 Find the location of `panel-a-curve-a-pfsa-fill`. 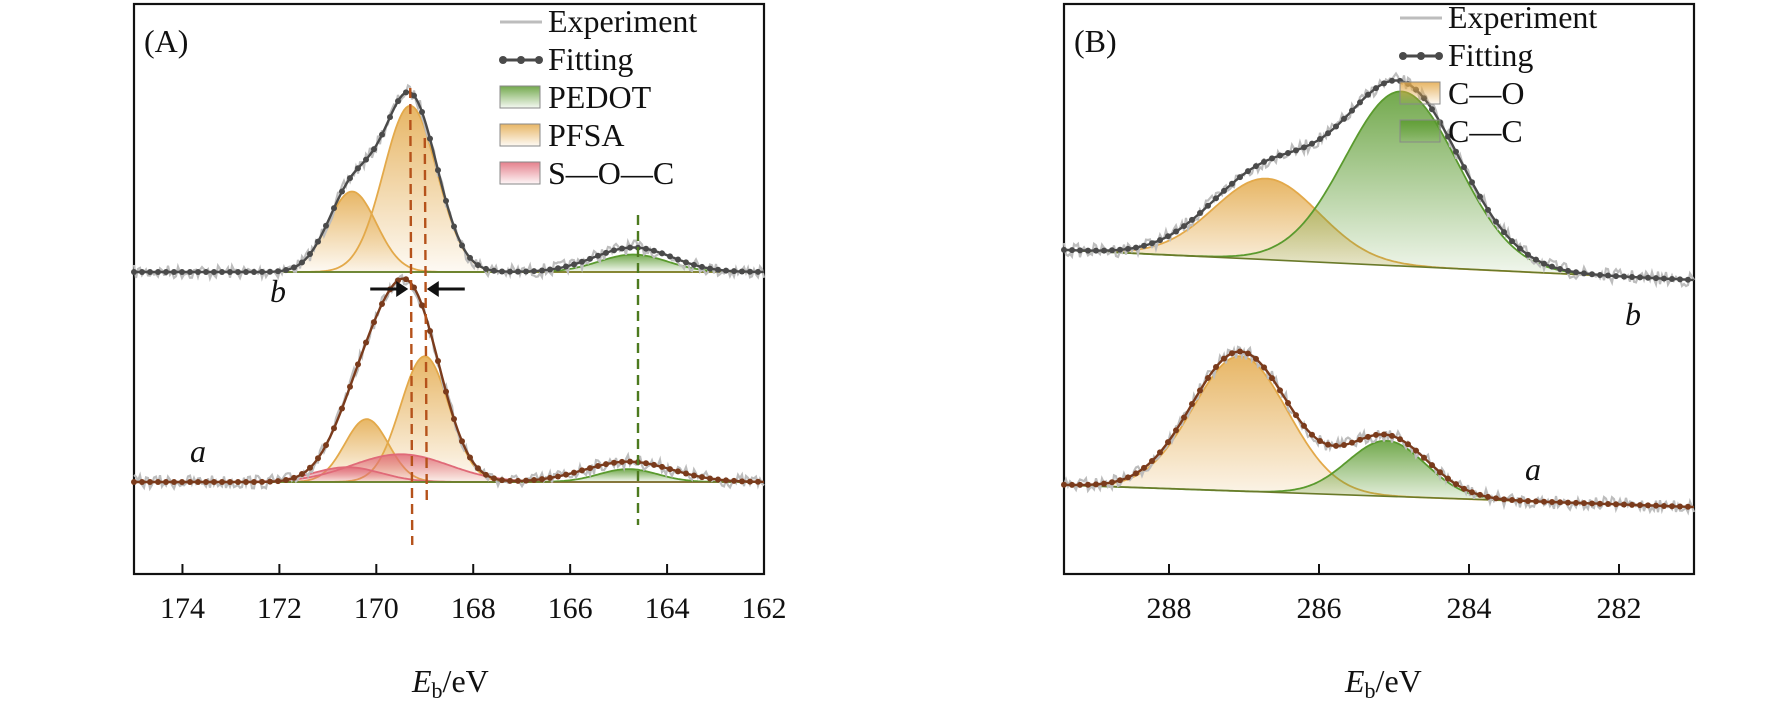

panel-a-curve-a-pfsa-fill is located at coordinates (449, 419).